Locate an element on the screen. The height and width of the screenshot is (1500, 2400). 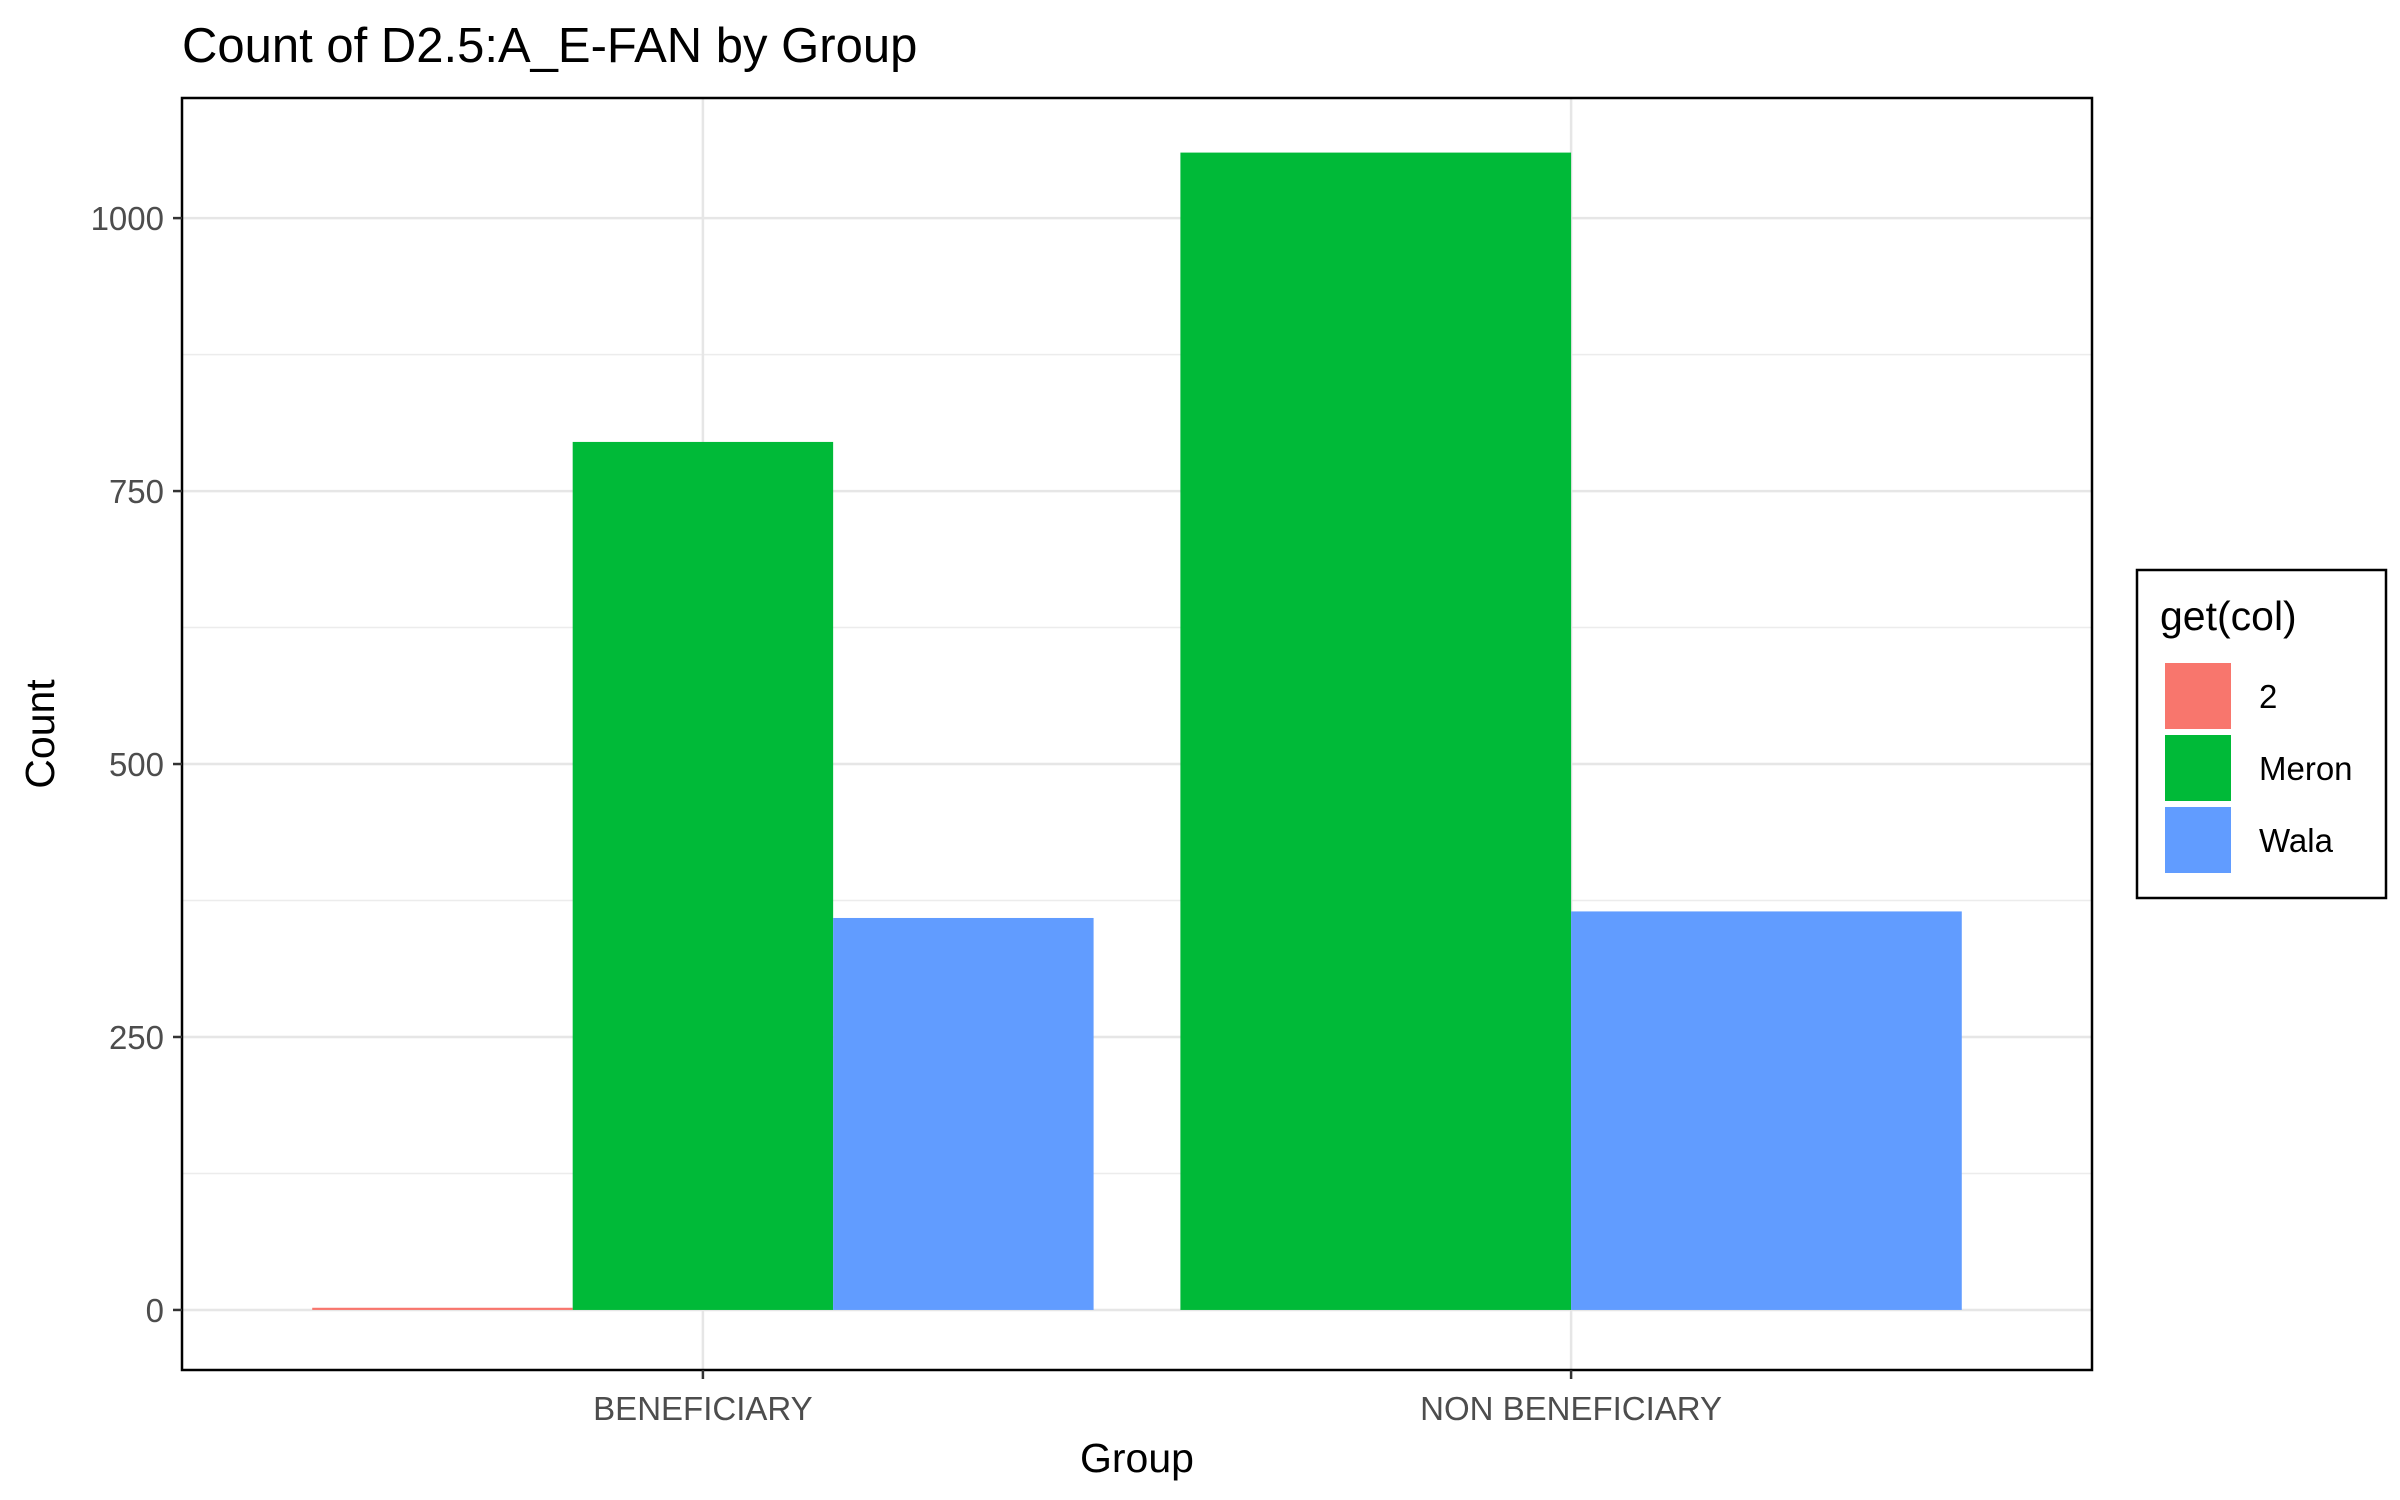
legend-label-2: 2 is located at coordinates (2268, 696).